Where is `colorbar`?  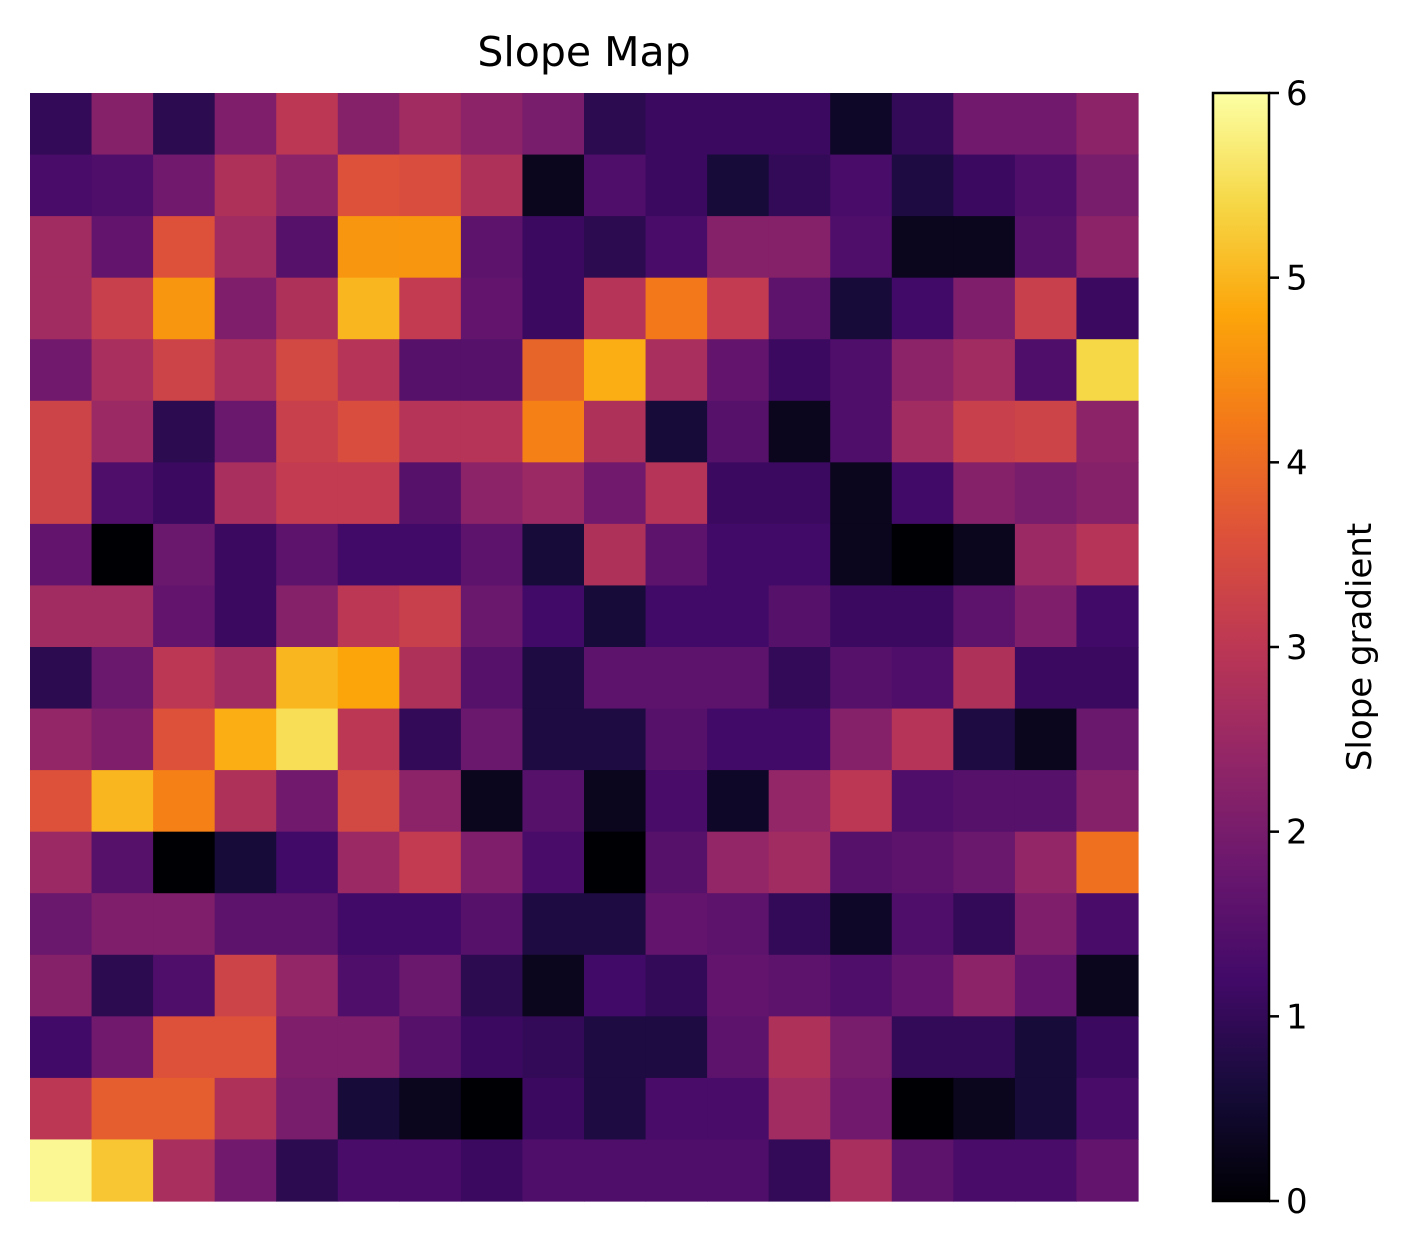
colorbar is located at coordinates (1241, 647).